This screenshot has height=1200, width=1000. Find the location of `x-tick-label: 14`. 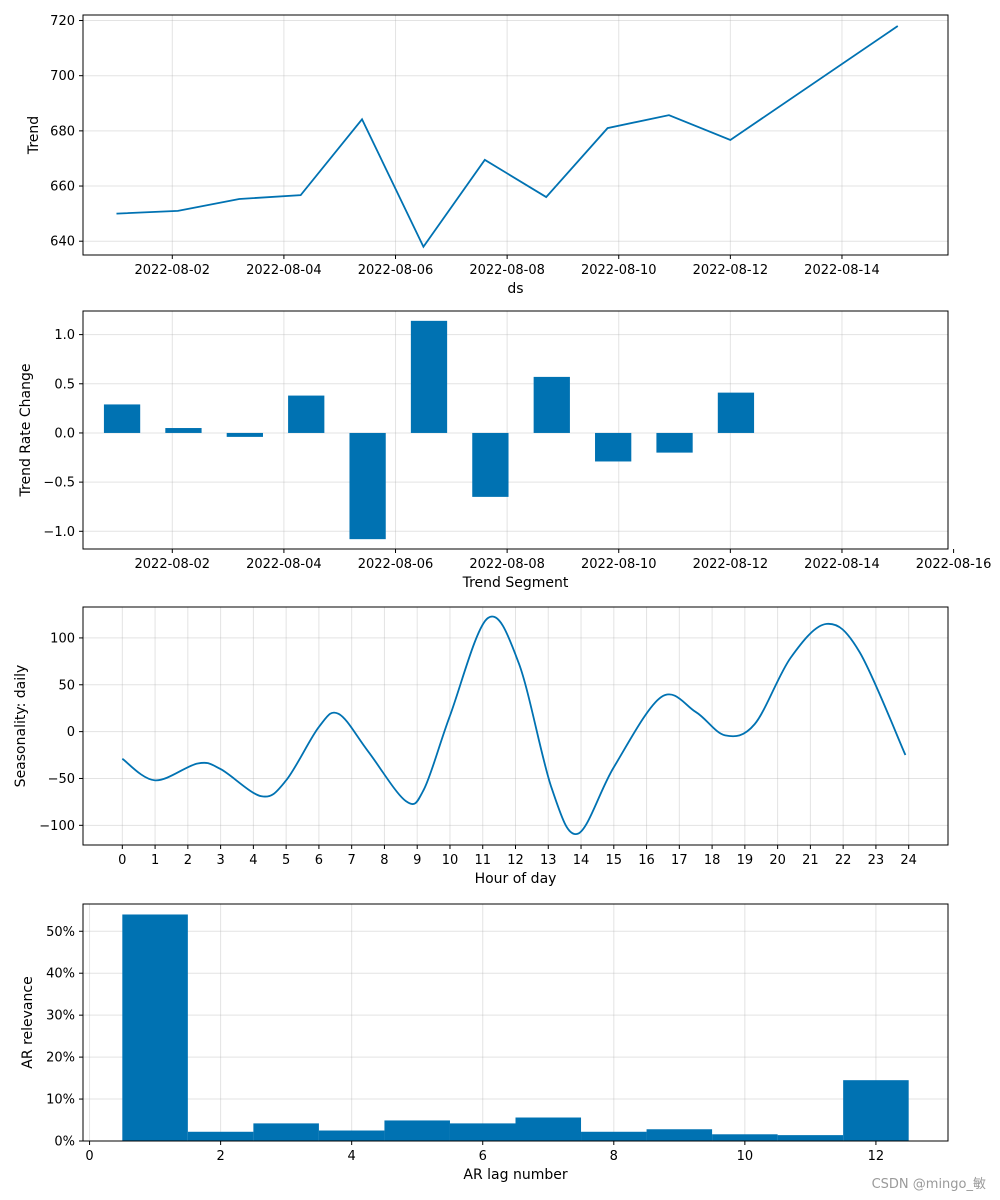

x-tick-label: 14 is located at coordinates (581, 860).